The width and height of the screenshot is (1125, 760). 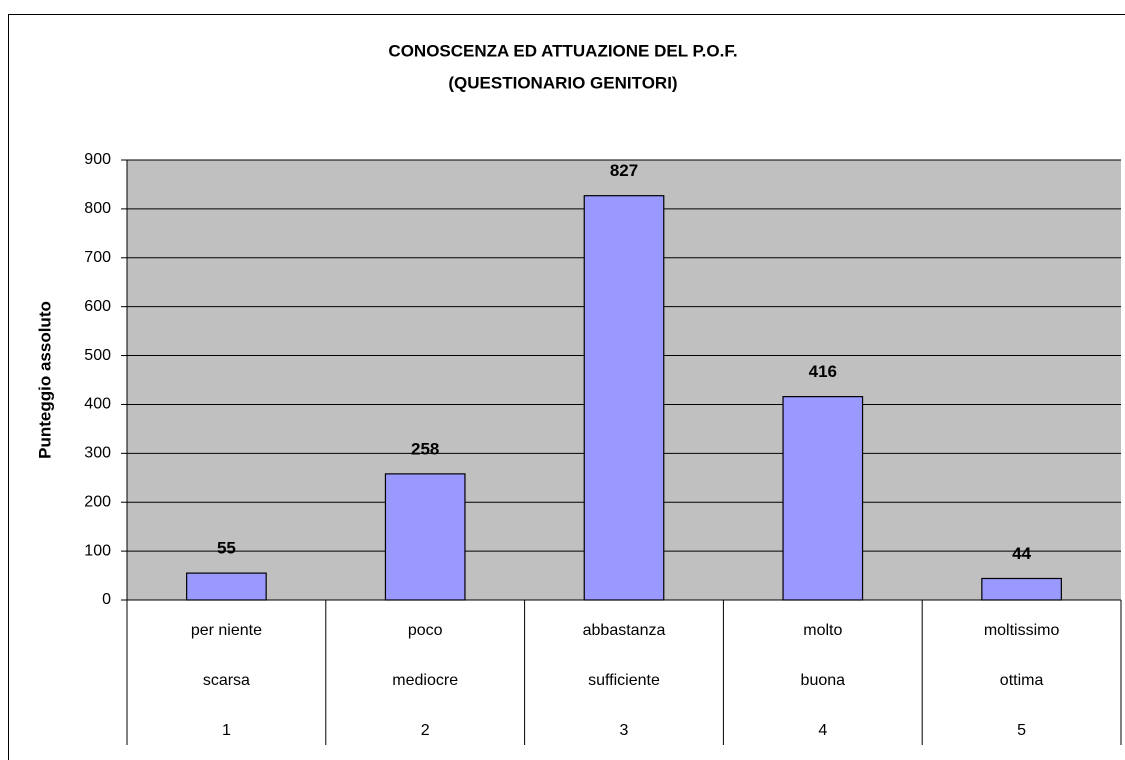 I want to click on x-tick-label: buona, so click(x=823, y=680).